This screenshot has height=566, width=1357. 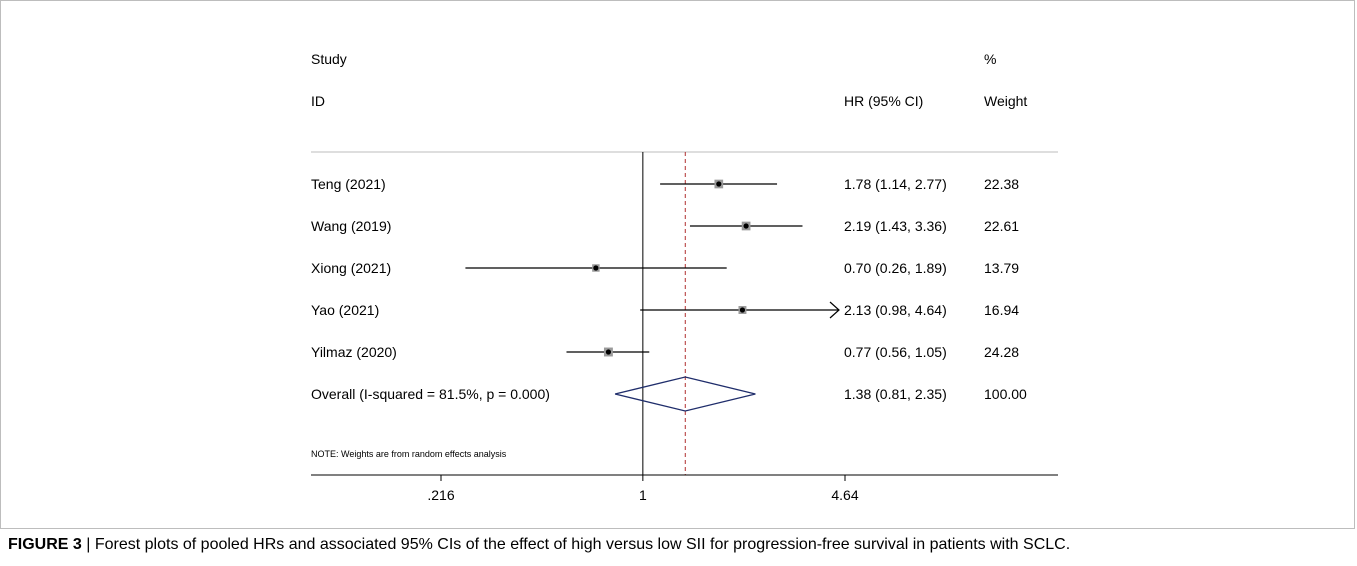 I want to click on study-weight: 13.79, so click(x=1001, y=268).